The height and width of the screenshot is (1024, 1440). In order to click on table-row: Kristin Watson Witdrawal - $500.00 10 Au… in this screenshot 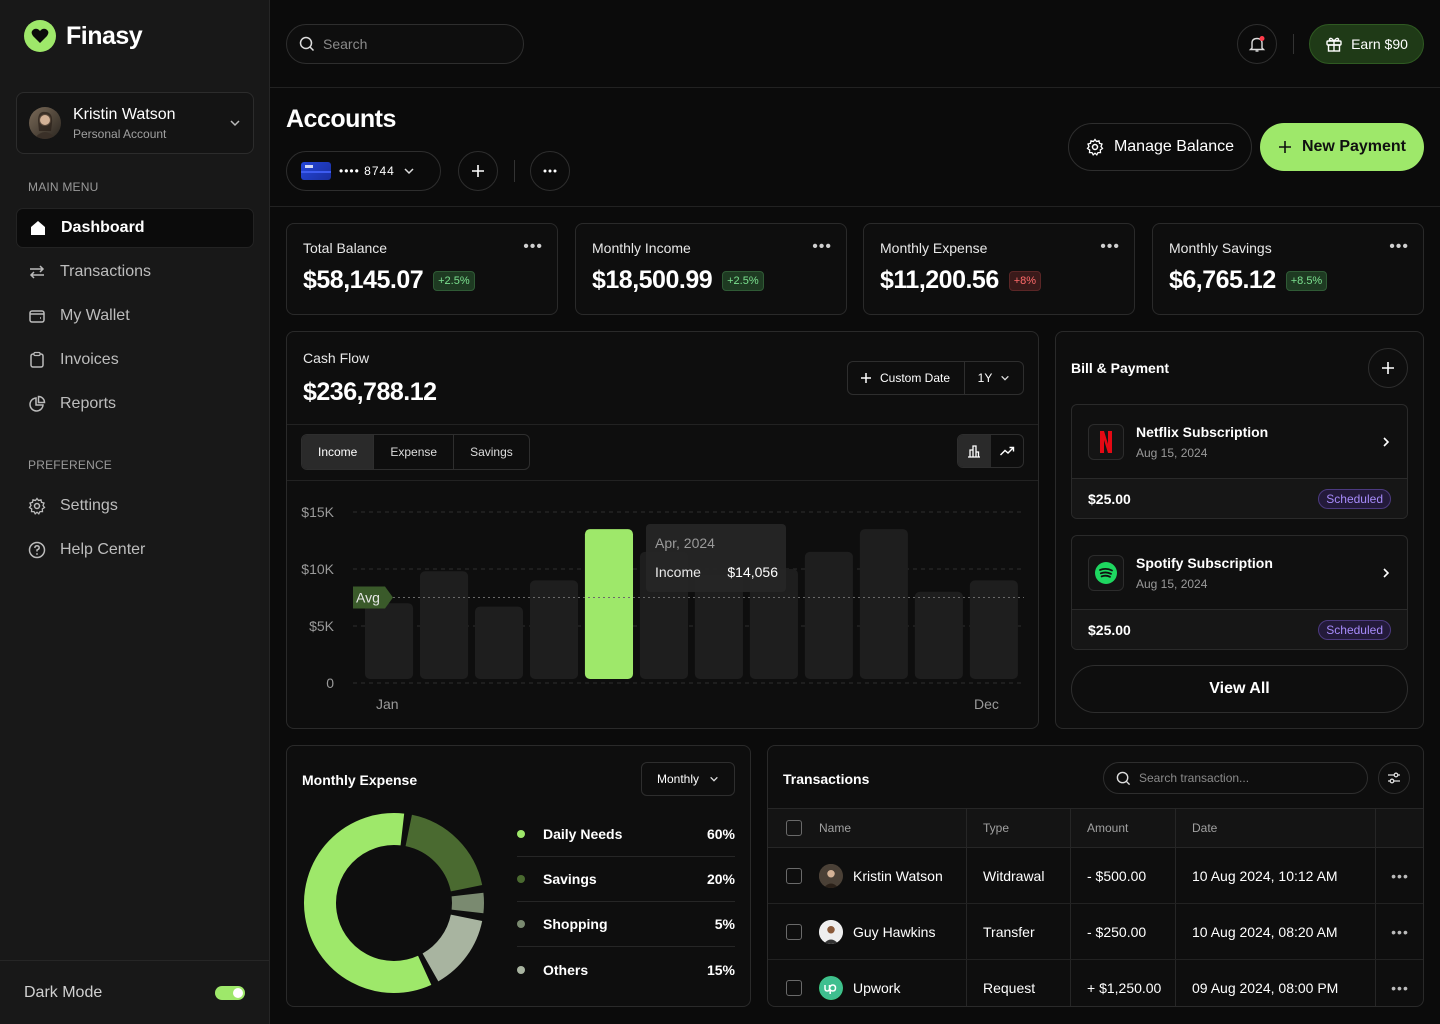, I will do `click(1095, 876)`.